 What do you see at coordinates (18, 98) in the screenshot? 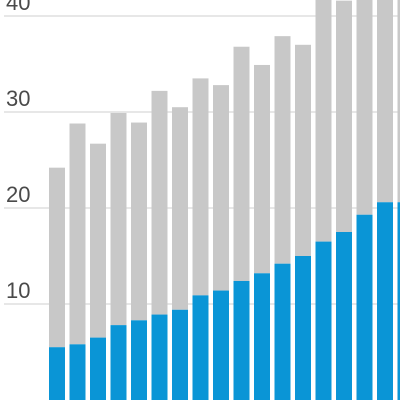
I see `y-tick-label-30: 30` at bounding box center [18, 98].